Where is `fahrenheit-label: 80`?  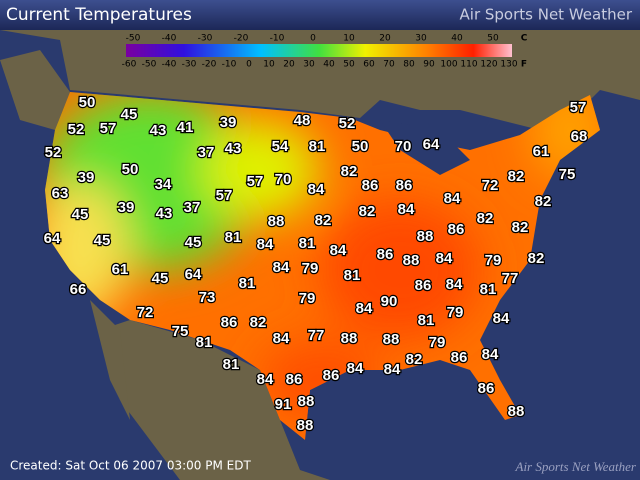
fahrenheit-label: 80 is located at coordinates (409, 65).